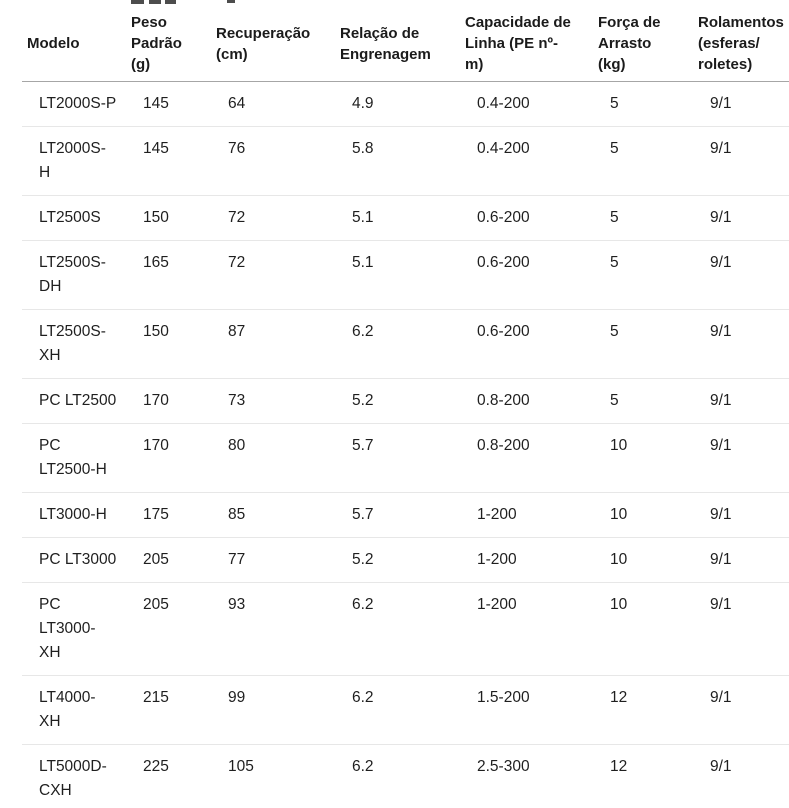 This screenshot has width=789, height=808. What do you see at coordinates (273, 629) in the screenshot?
I see `cell-recuperacao: 93` at bounding box center [273, 629].